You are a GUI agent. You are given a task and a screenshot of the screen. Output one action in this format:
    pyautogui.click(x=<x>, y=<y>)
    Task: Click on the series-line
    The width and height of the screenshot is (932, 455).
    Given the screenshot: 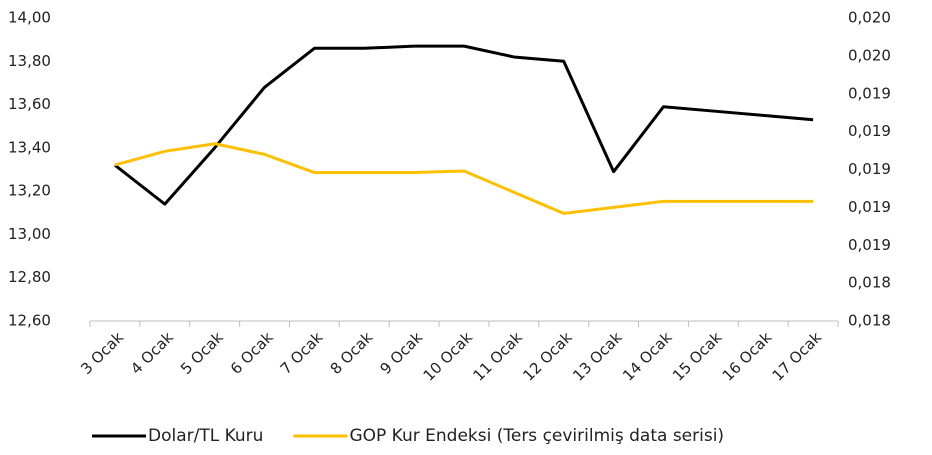 What is the action you would take?
    pyautogui.click(x=464, y=178)
    